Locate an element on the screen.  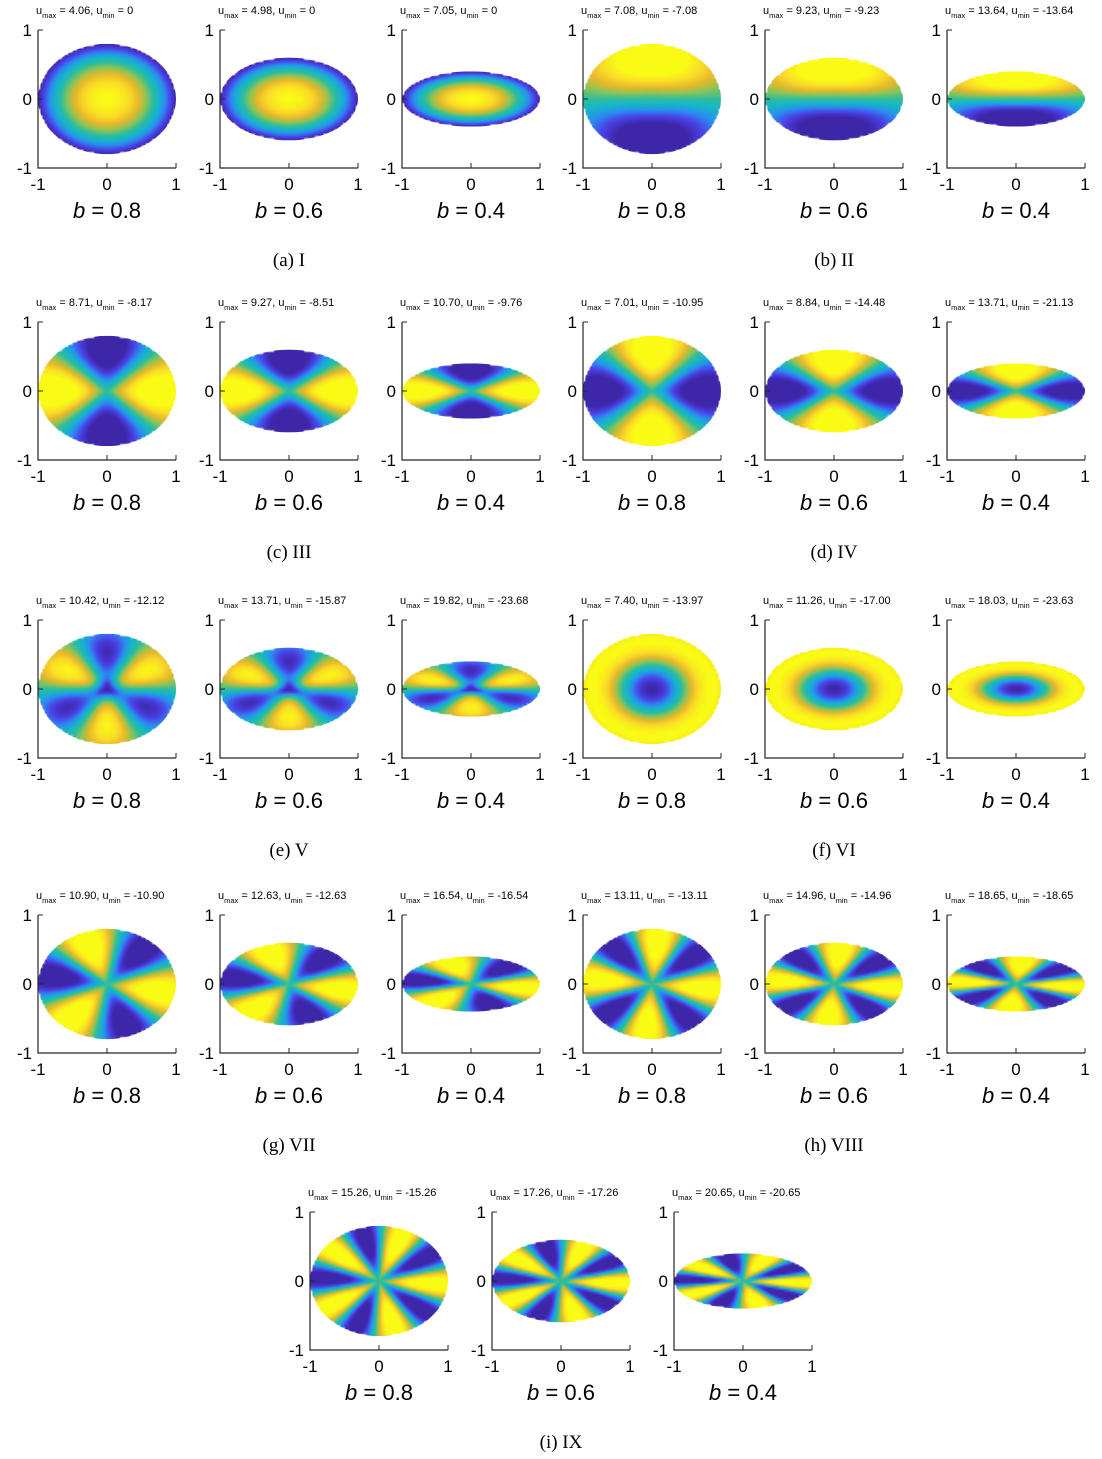
panel: umax = 7.08, umin = -7.08 1 0 -1-1 0 1 b = 0.8 is located at coordinates (644, 114).